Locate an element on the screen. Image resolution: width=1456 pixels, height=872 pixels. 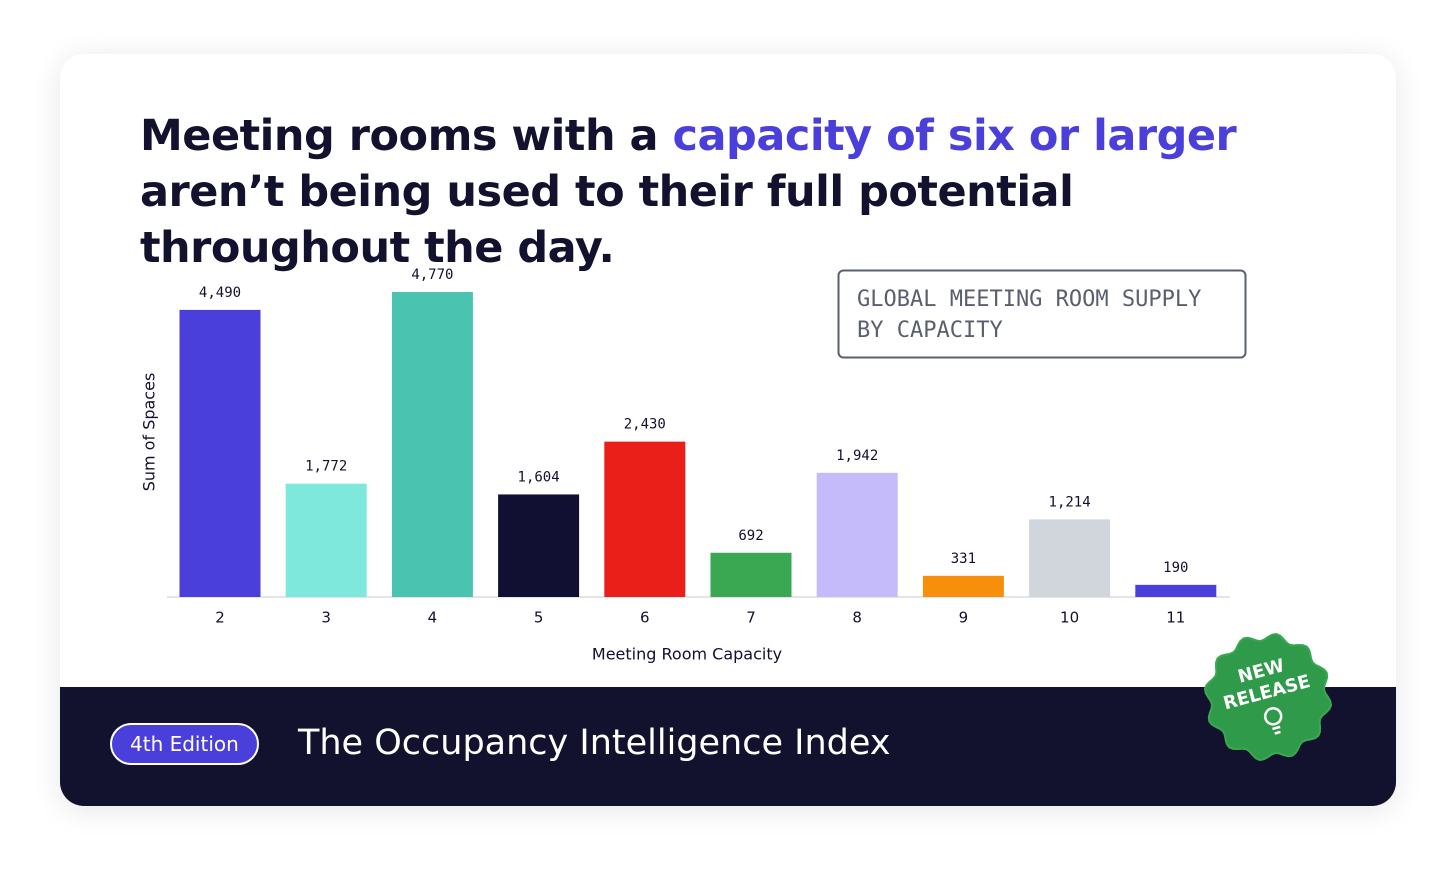
value-label: 1,942 is located at coordinates (857, 456).